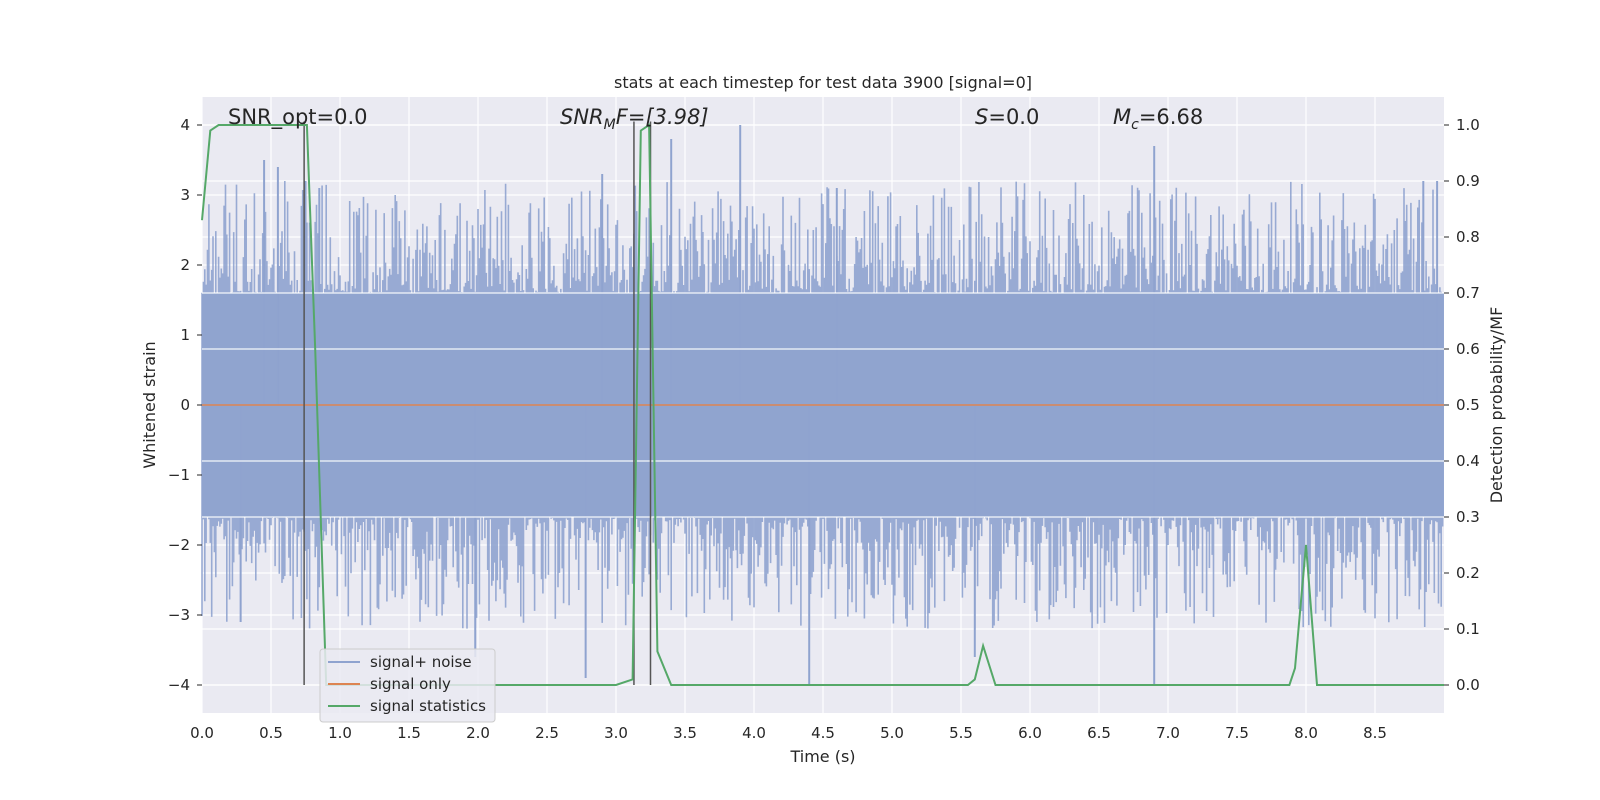 The width and height of the screenshot is (1600, 800). I want to click on x-tick-label-10: 5.0, so click(892, 733).